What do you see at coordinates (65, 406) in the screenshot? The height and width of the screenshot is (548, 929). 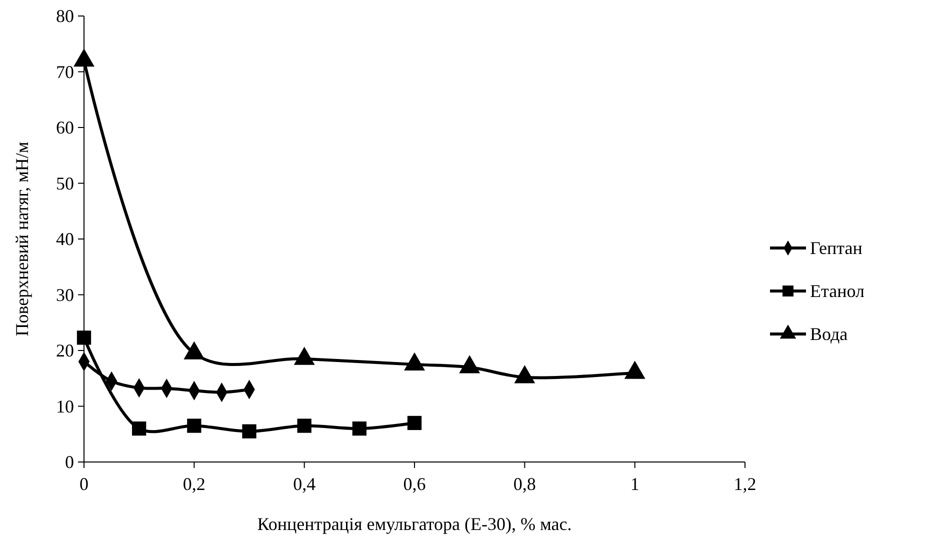 I see `y-tick-label: 10` at bounding box center [65, 406].